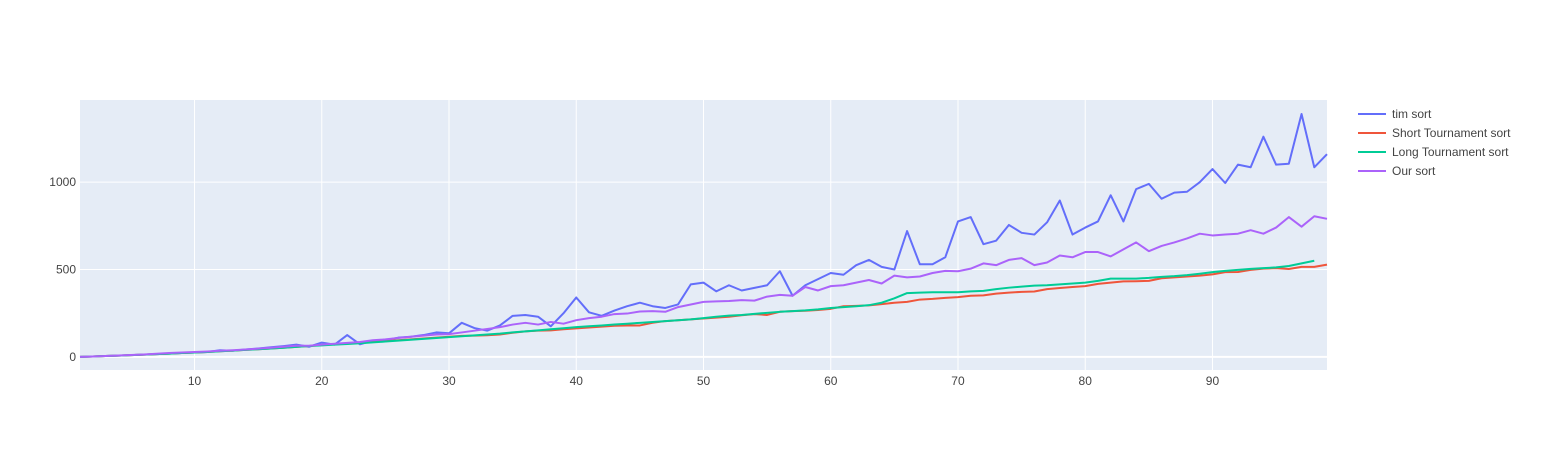 Image resolution: width=1547 pixels, height=450 pixels. Describe the element at coordinates (1086, 381) in the screenshot. I see `x-tick-label: 80` at that location.